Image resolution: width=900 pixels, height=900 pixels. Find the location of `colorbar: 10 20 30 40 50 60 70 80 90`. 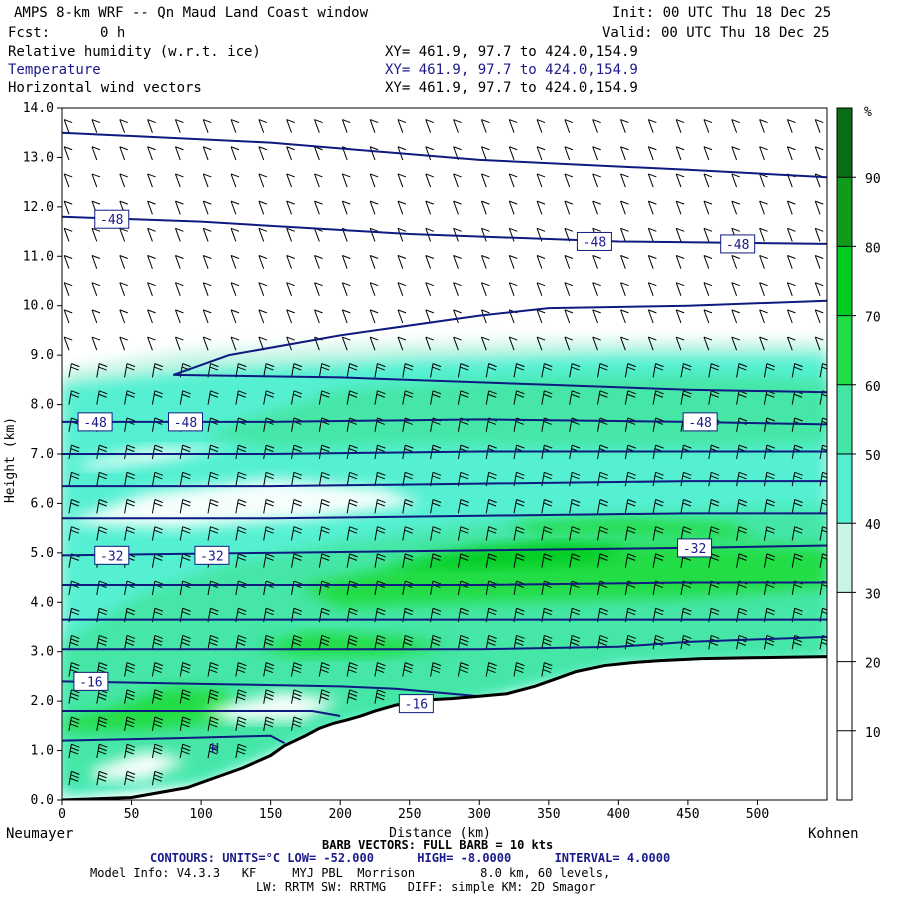

colorbar: 10 20 30 40 50 60 70 80 90 is located at coordinates (858, 454).